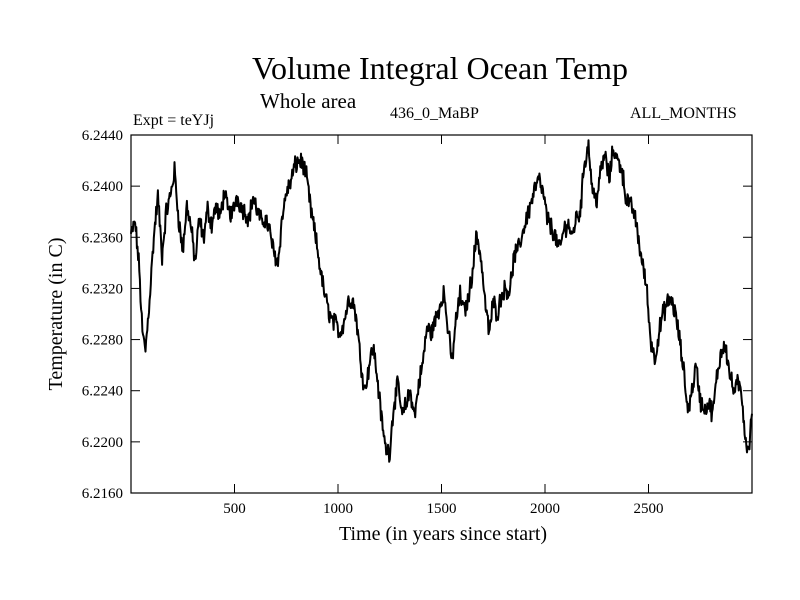 This screenshot has width=800, height=600. Describe the element at coordinates (102, 341) in the screenshot. I see `y-tick-label: 6.2280` at that location.